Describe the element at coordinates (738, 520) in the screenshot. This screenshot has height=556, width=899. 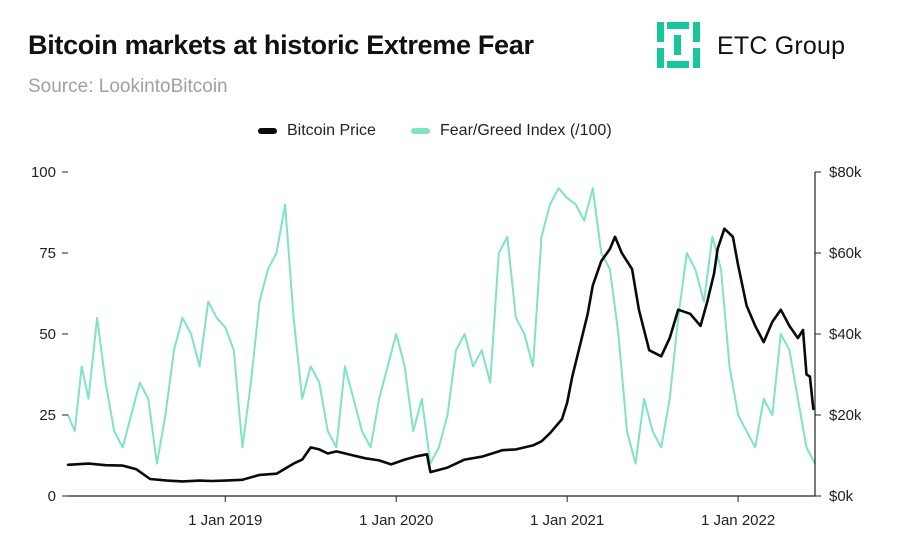
I see `x-tick-label: 1 Jan 2022` at that location.